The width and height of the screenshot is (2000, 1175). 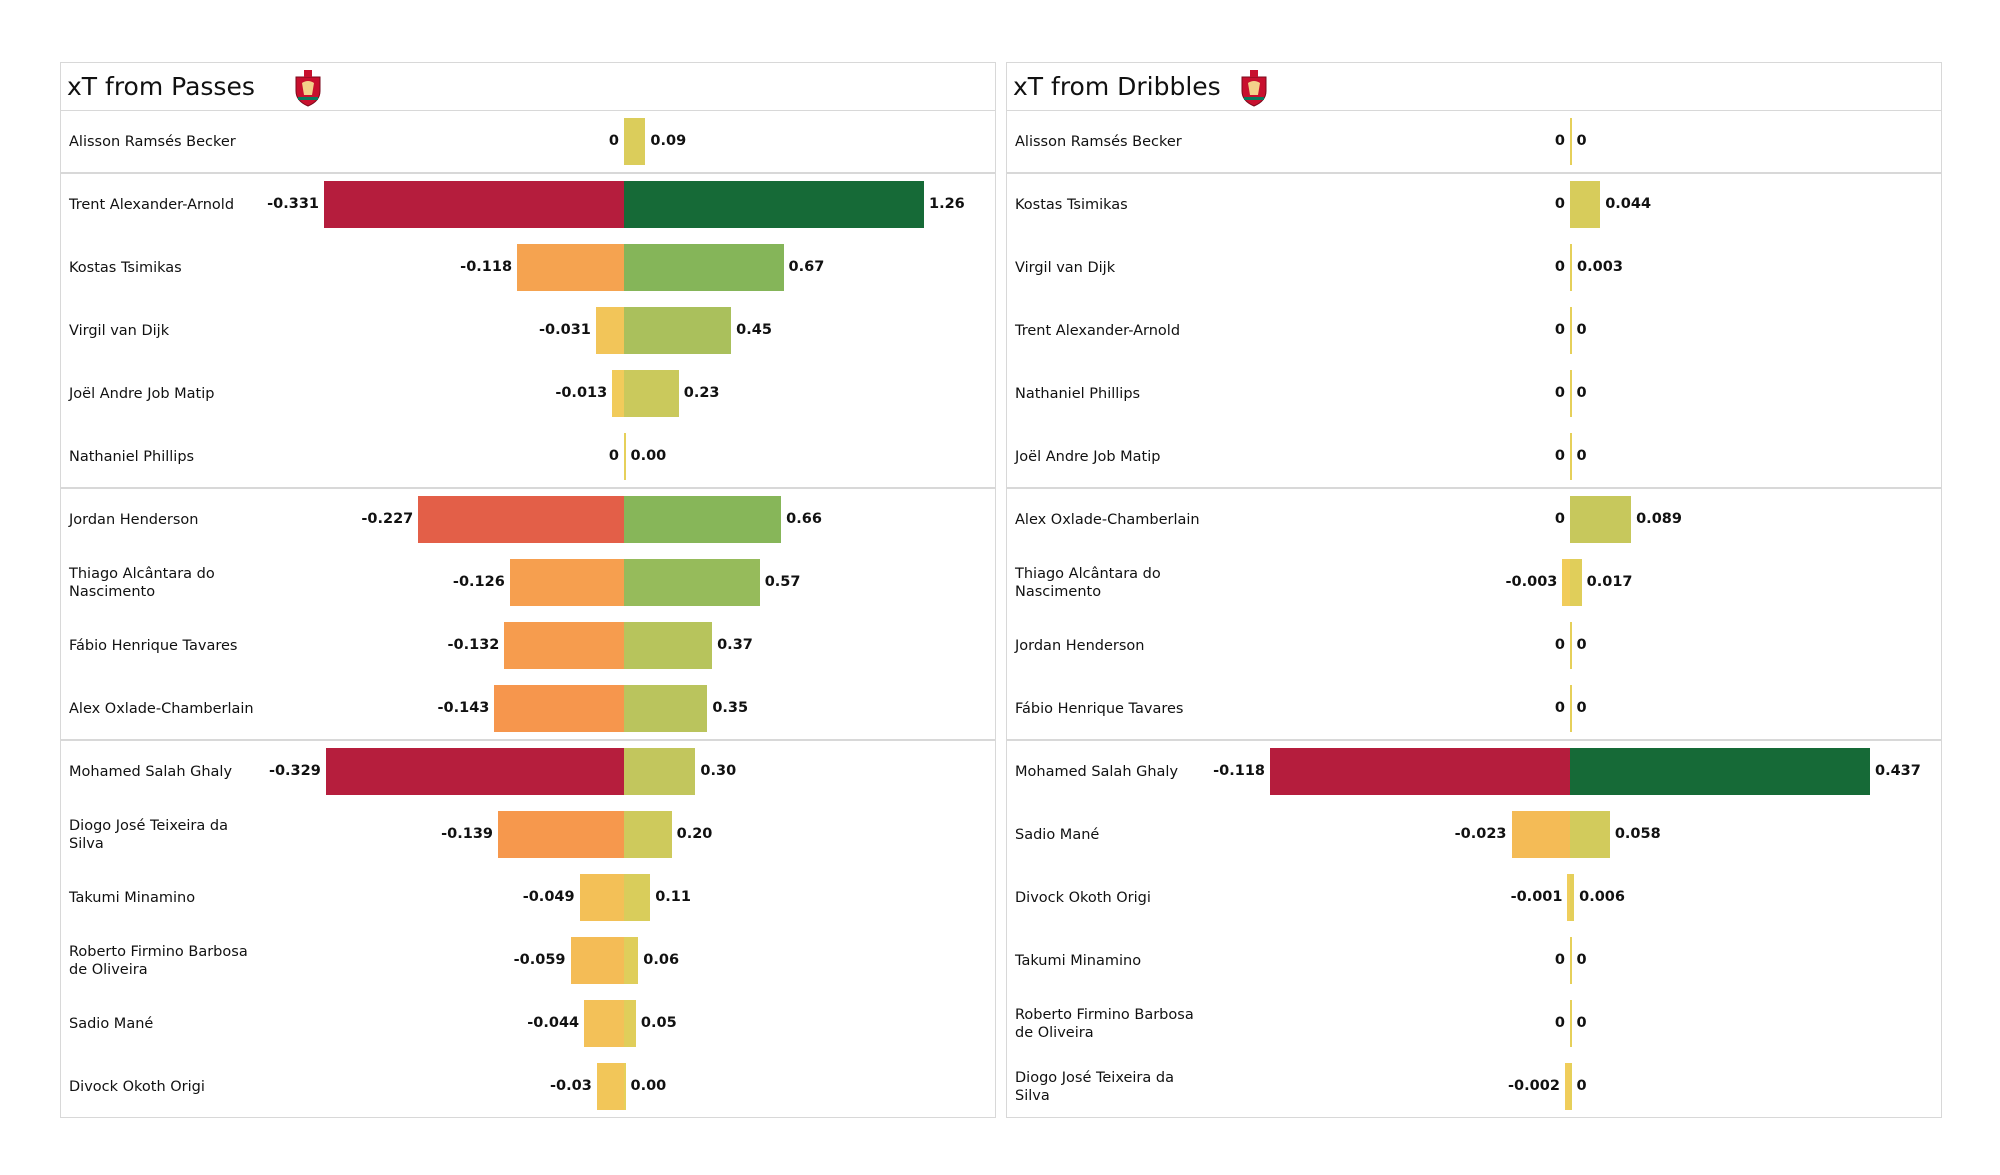 What do you see at coordinates (1083, 897) in the screenshot?
I see `player-name: Divock Okoth Origi` at bounding box center [1083, 897].